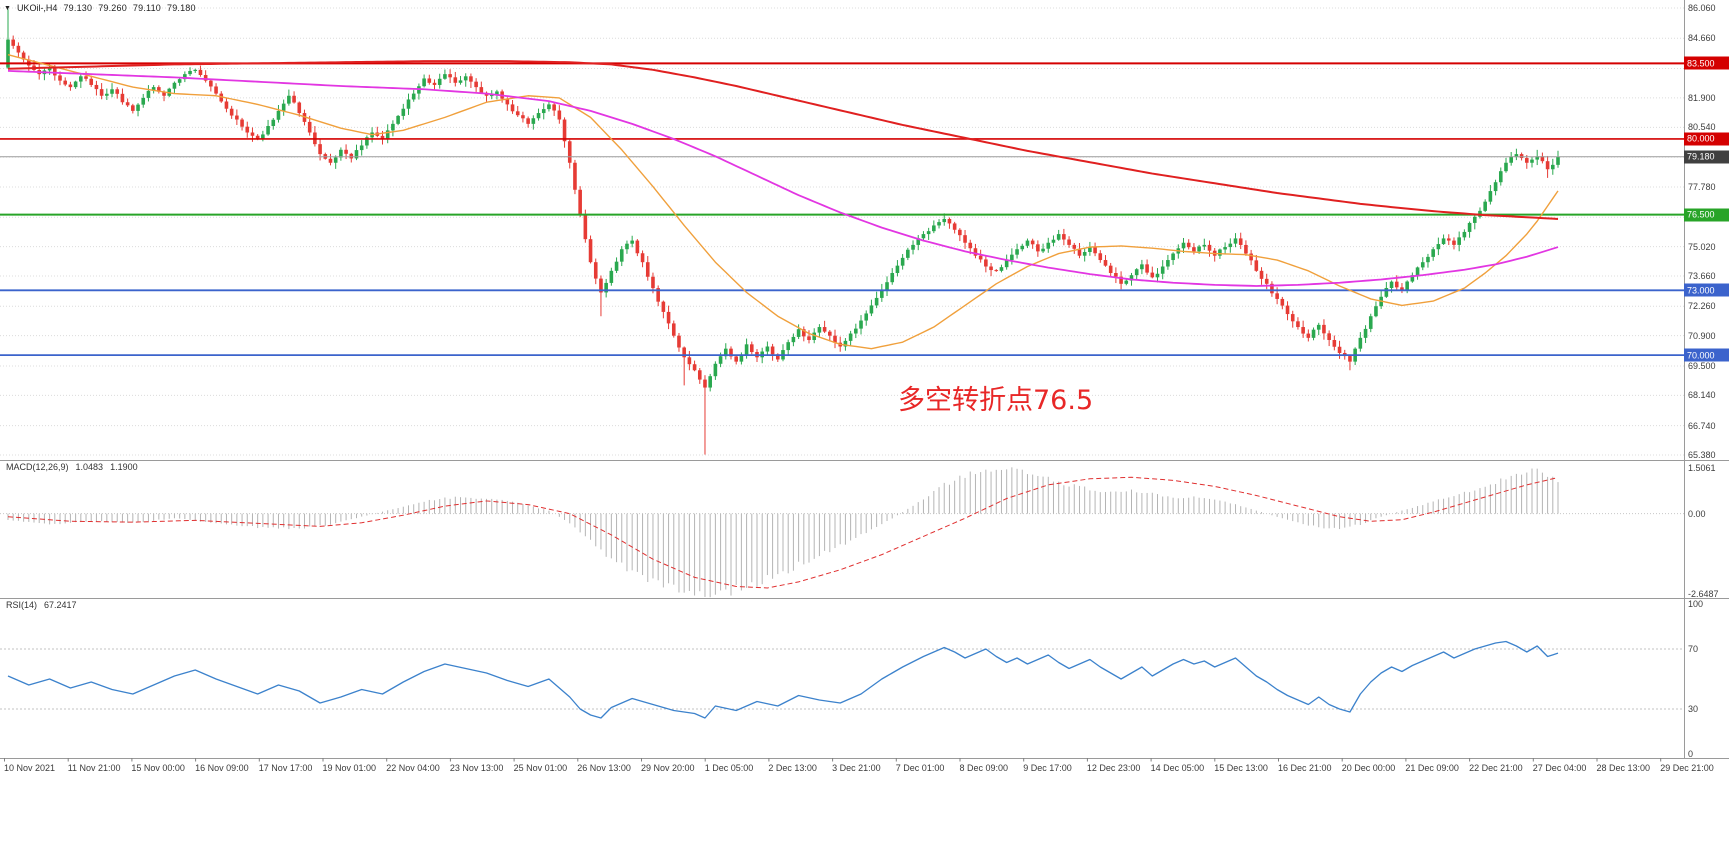 This screenshot has width=1729, height=841. What do you see at coordinates (60, 605) in the screenshot?
I see `rsi-value: 67.2417` at bounding box center [60, 605].